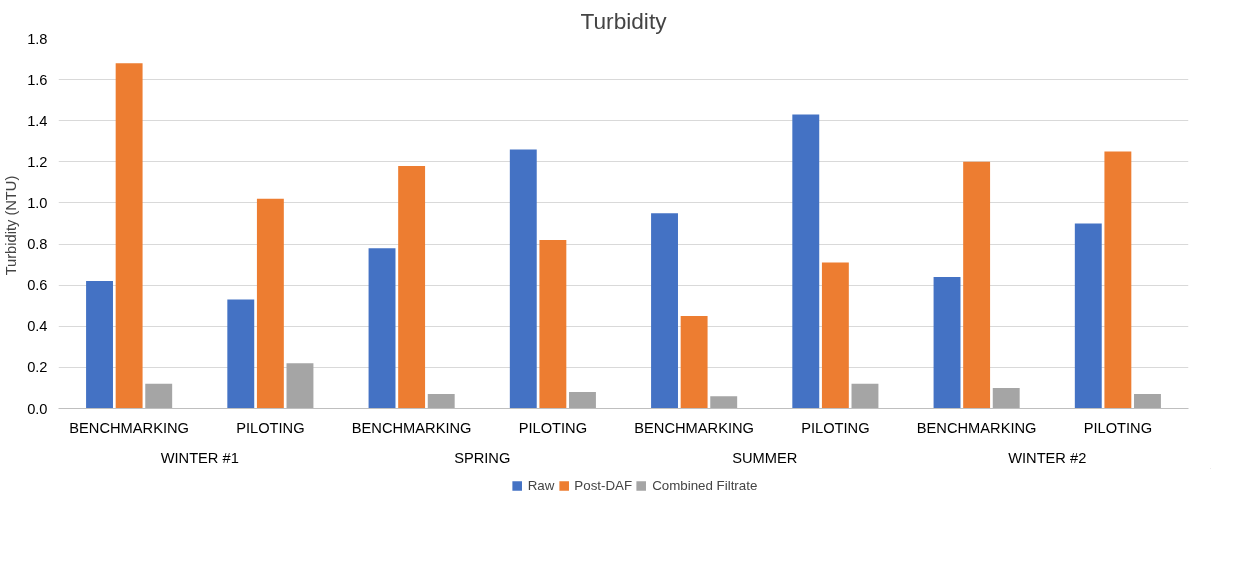 The image size is (1250, 573). What do you see at coordinates (1047, 457) in the screenshot?
I see `text: WINTER #2` at bounding box center [1047, 457].